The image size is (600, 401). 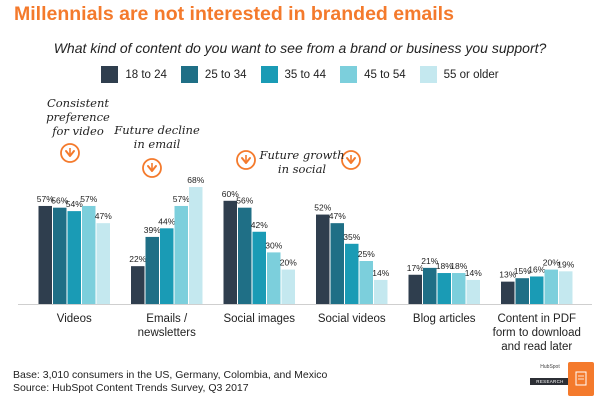 What do you see at coordinates (473, 273) in the screenshot?
I see `data-label: 14%` at bounding box center [473, 273].